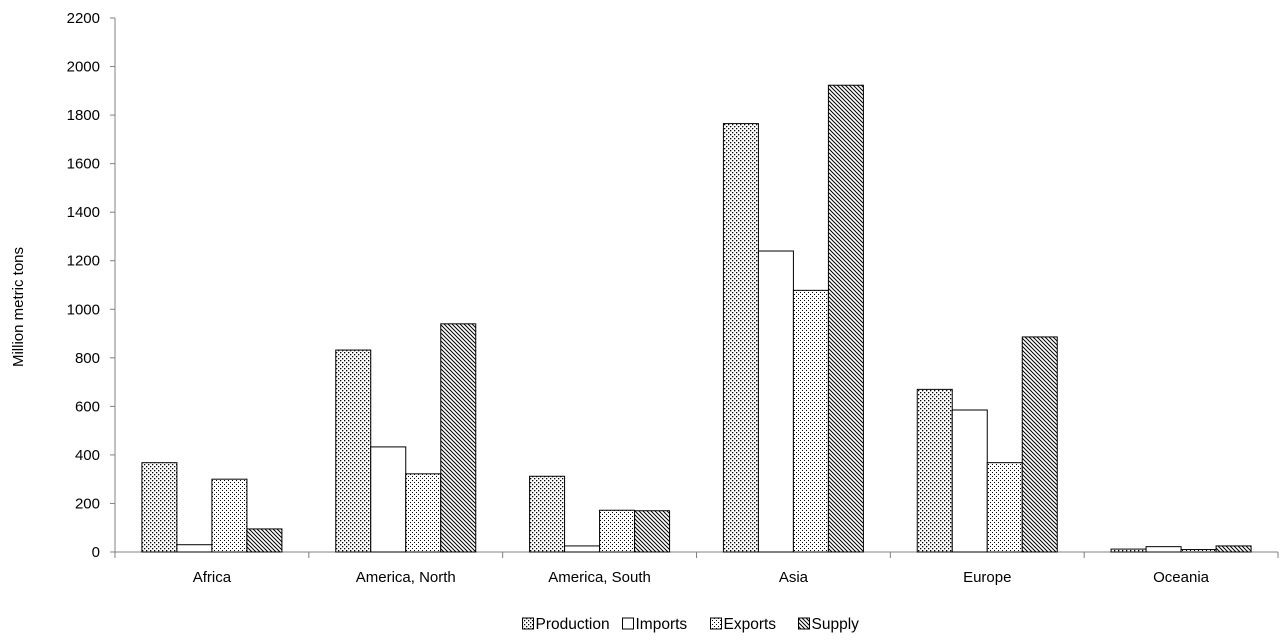 The width and height of the screenshot is (1283, 641). What do you see at coordinates (83, 115) in the screenshot?
I see `y-tick-label: 1800` at bounding box center [83, 115].